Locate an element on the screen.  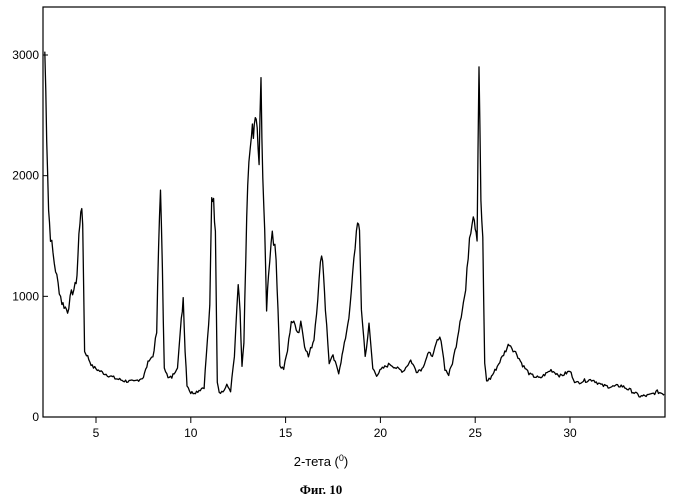
y-tick-label: 3000 is located at coordinates (25, 55).